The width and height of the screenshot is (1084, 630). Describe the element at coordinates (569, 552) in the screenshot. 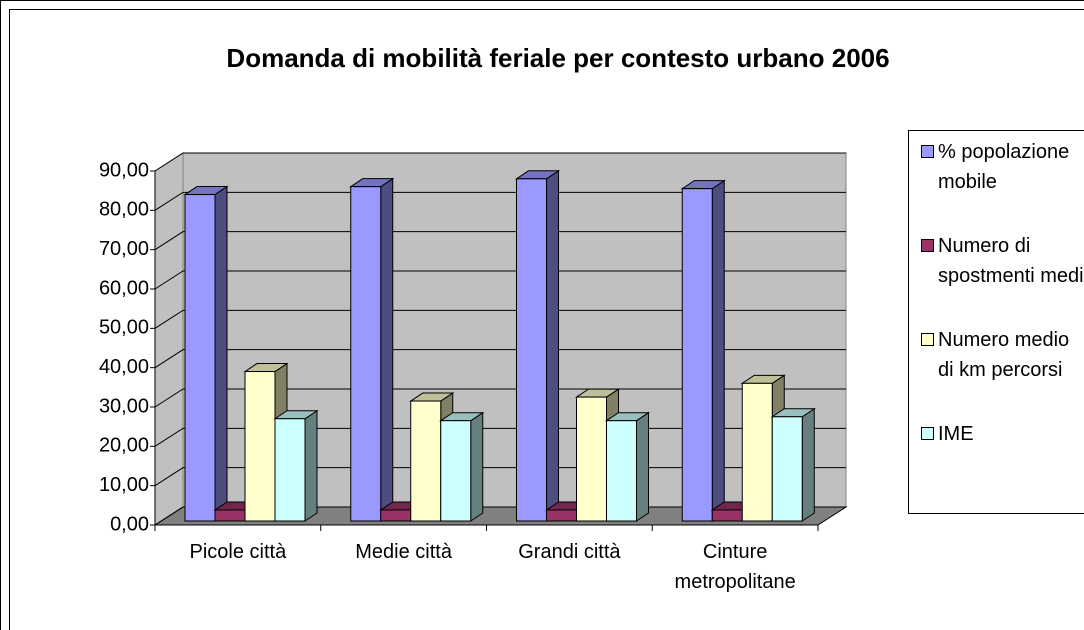

I see `x-tick-label: Grandi città` at that location.